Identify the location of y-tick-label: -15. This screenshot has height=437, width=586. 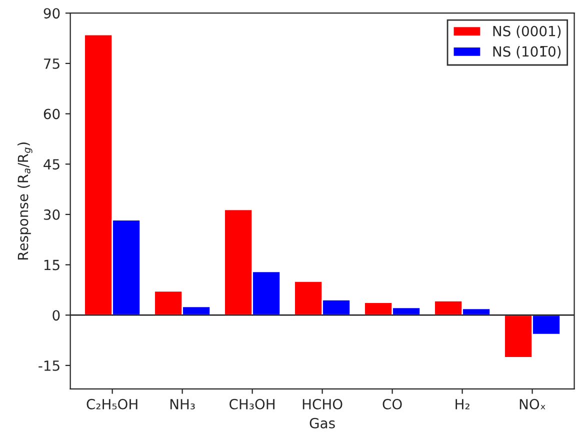
(49, 365).